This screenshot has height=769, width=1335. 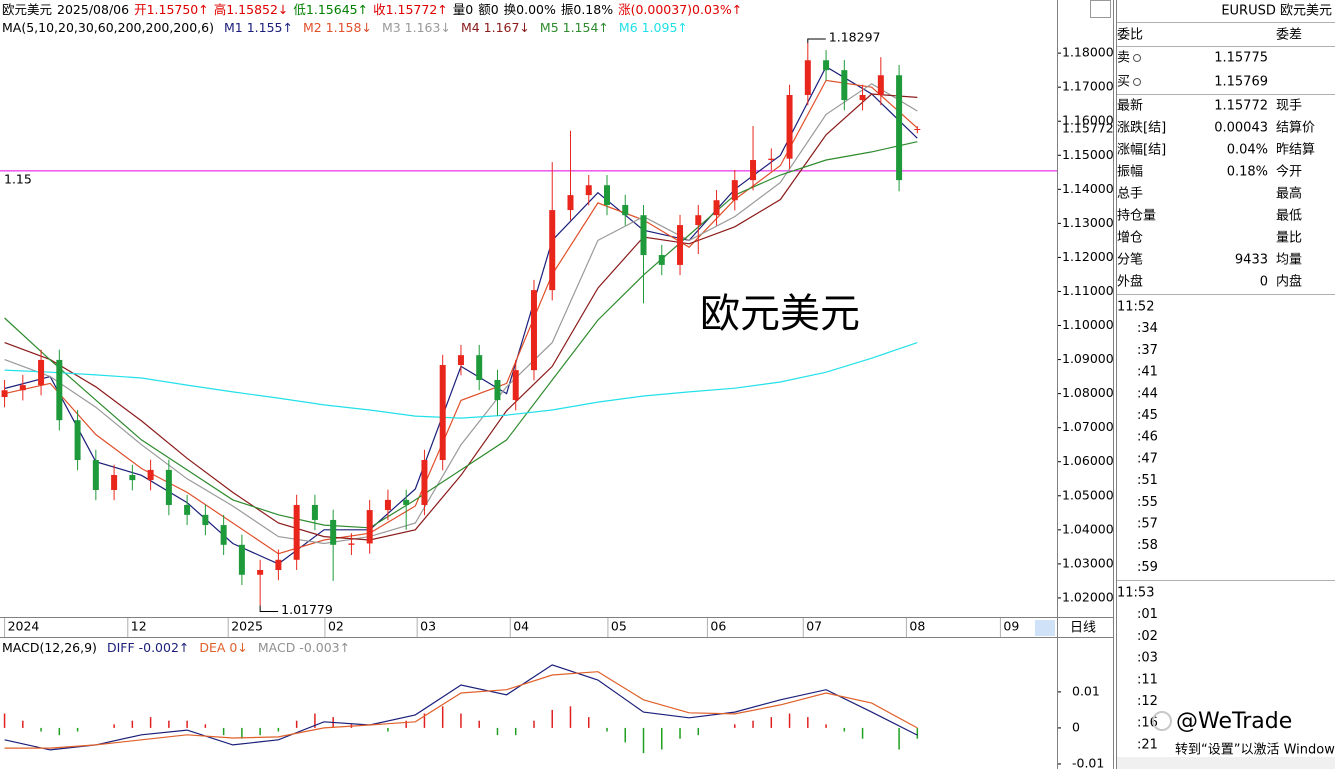 What do you see at coordinates (1088, 256) in the screenshot?
I see `y-tick-label: 1.12000` at bounding box center [1088, 256].